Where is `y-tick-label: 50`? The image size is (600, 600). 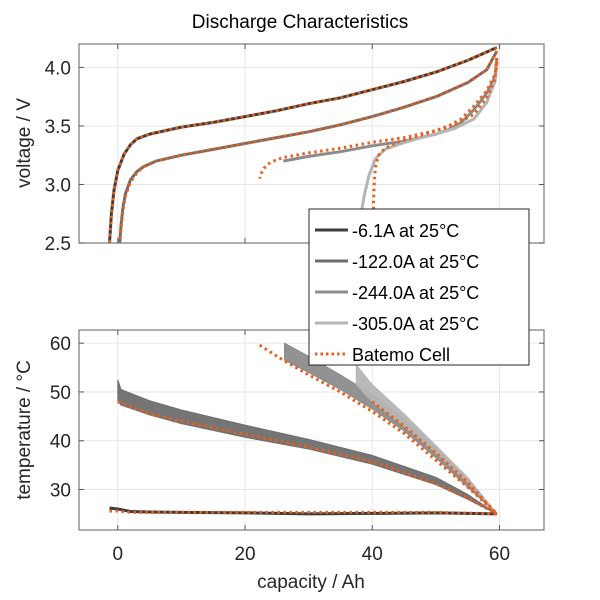
y-tick-label: 50 is located at coordinates (60, 393).